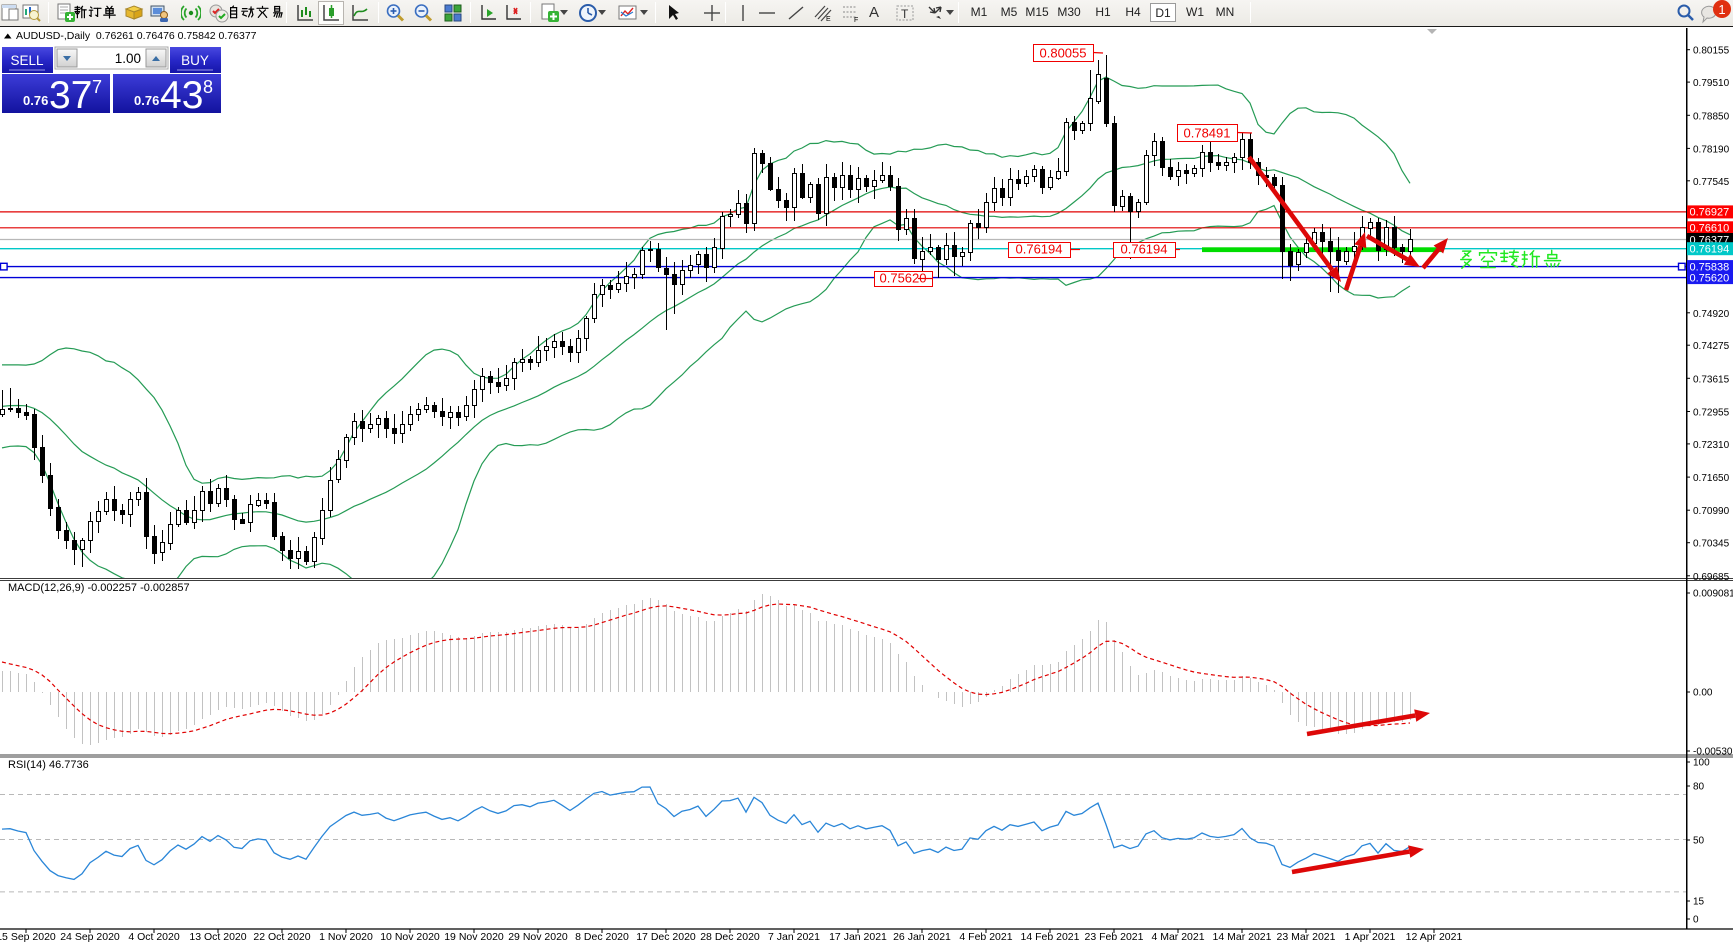  I want to click on svg-text: 0.79510, so click(1711, 83).